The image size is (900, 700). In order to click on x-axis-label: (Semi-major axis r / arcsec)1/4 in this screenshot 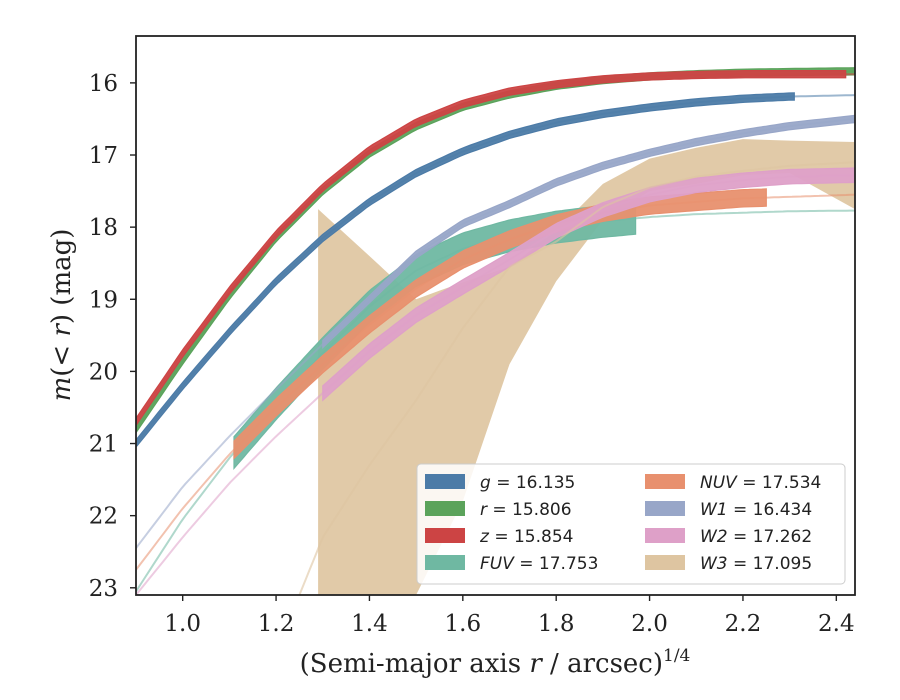, I will do `click(495, 662)`.